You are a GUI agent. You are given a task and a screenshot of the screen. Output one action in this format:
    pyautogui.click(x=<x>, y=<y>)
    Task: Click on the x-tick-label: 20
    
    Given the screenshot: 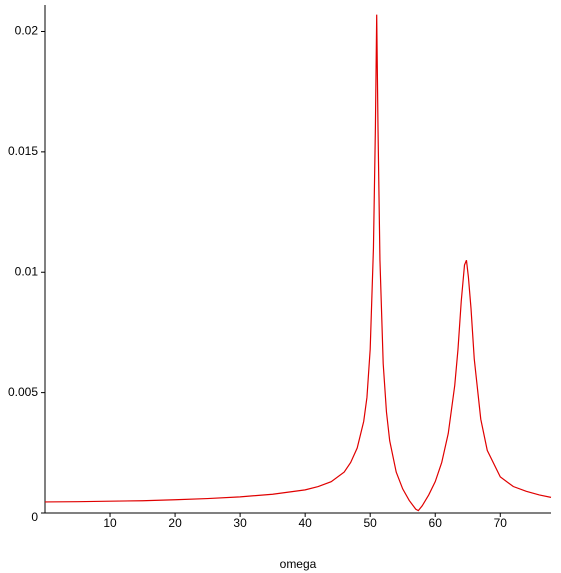 What is the action you would take?
    pyautogui.click(x=175, y=523)
    